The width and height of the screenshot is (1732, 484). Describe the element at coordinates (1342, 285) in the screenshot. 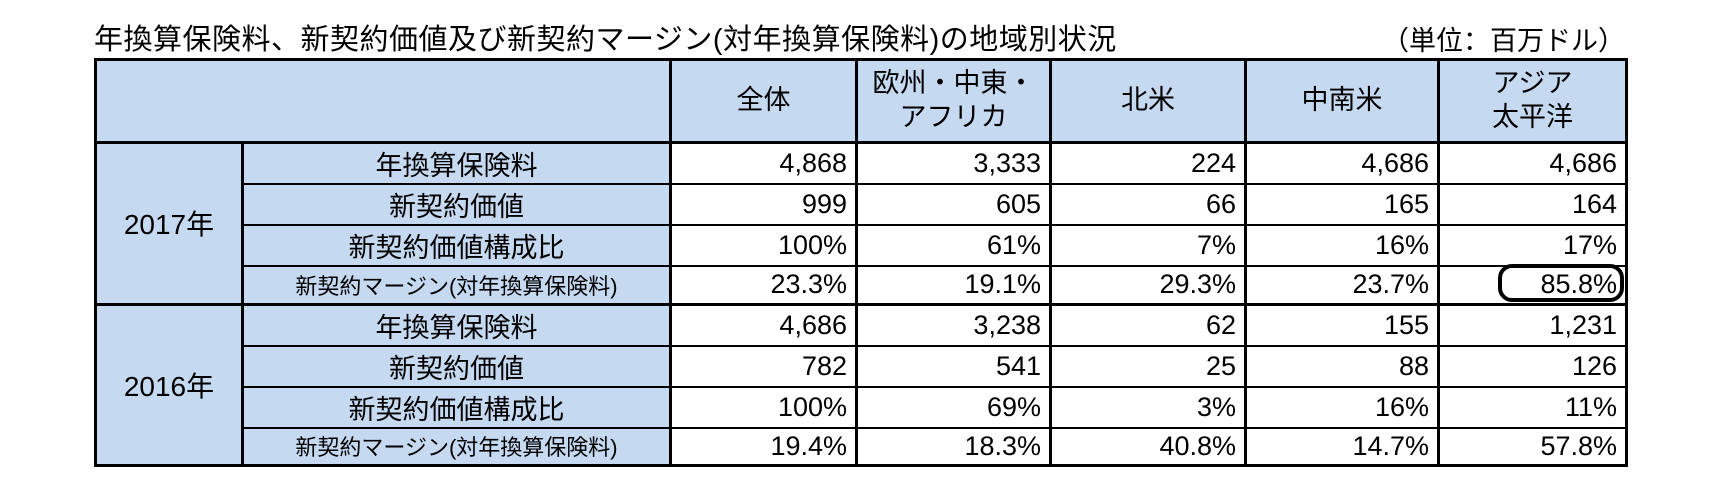

I see `value-cell: 23.7%` at that location.